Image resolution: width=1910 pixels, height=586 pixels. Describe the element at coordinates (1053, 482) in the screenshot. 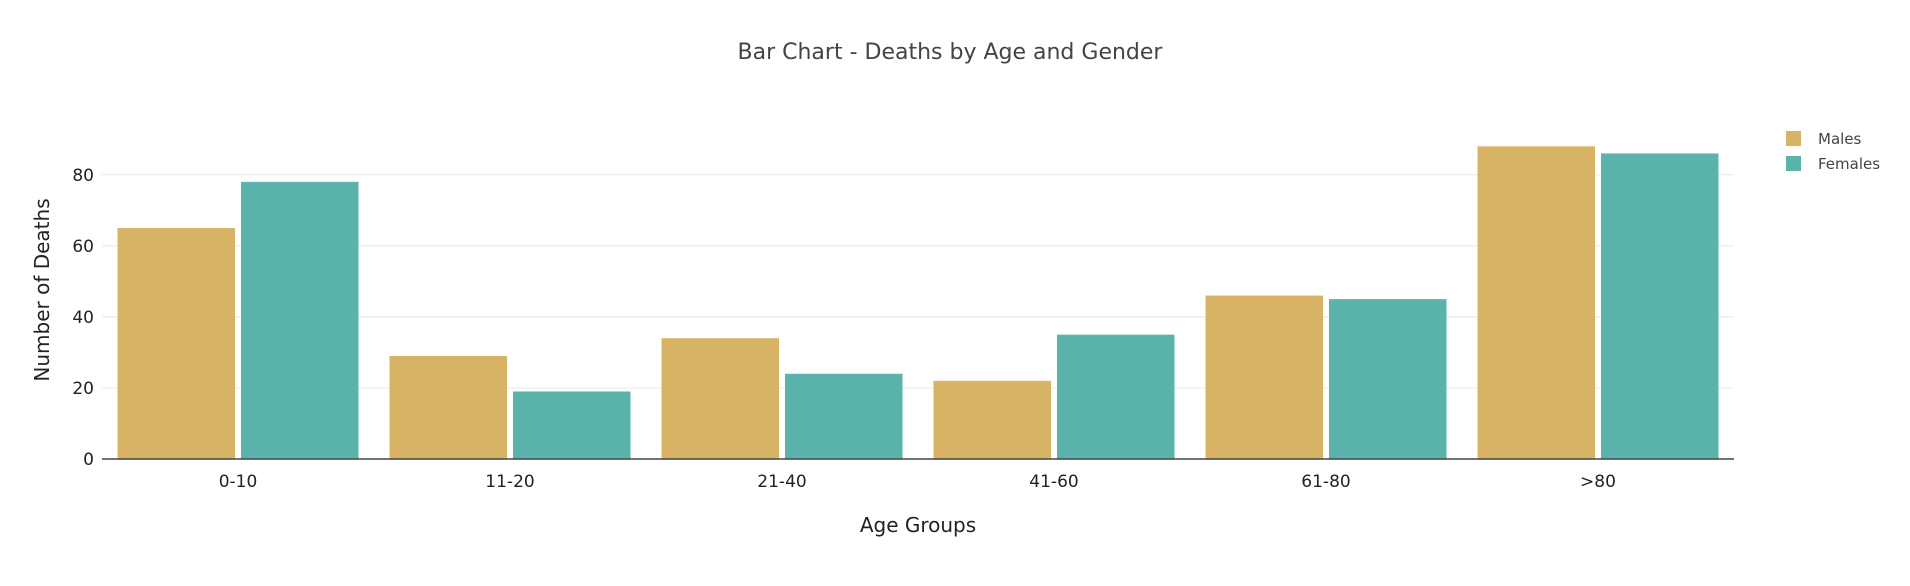

I see `x-tick-label: 41-60` at that location.